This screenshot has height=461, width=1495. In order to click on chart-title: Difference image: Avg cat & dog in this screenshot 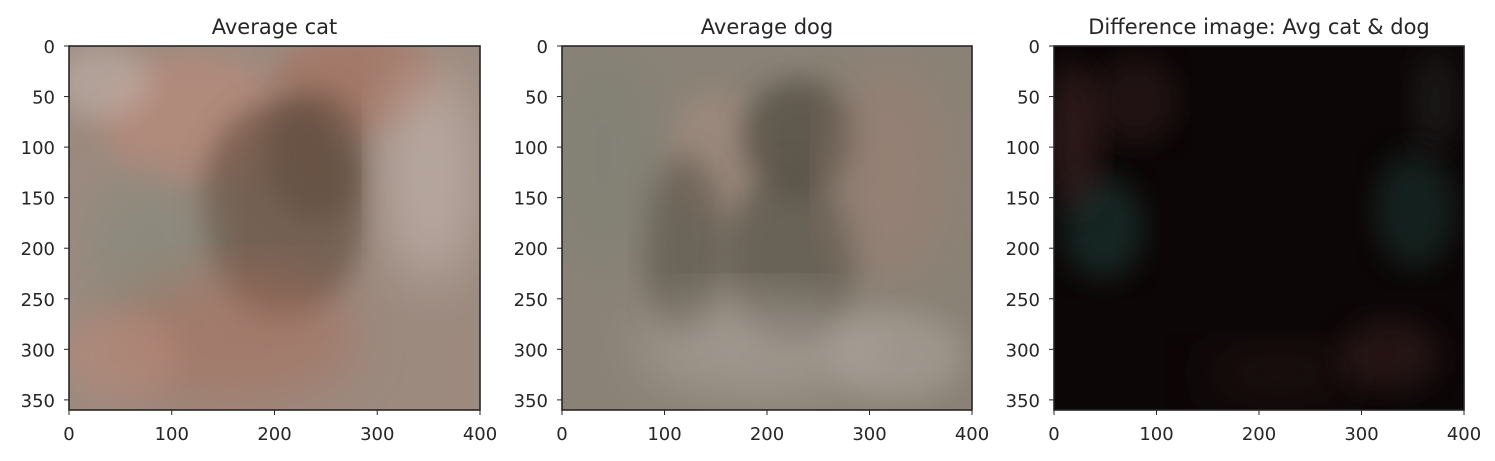, I will do `click(1259, 27)`.